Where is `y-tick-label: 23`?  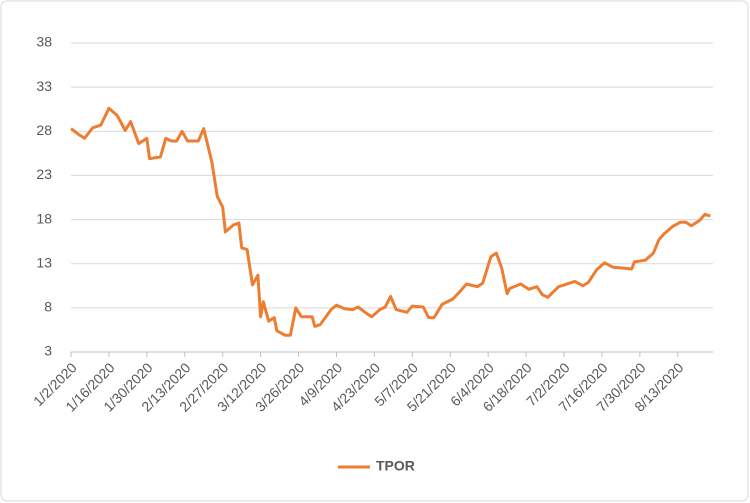
y-tick-label: 23 is located at coordinates (44, 174).